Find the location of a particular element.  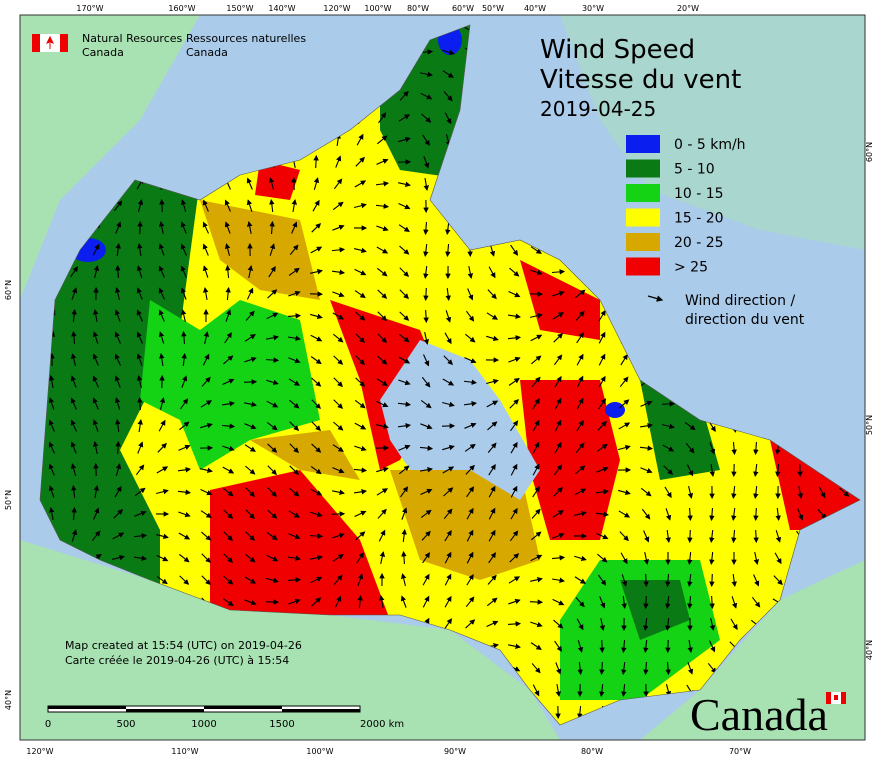

title: Vitesse du vent is located at coordinates (640, 80).